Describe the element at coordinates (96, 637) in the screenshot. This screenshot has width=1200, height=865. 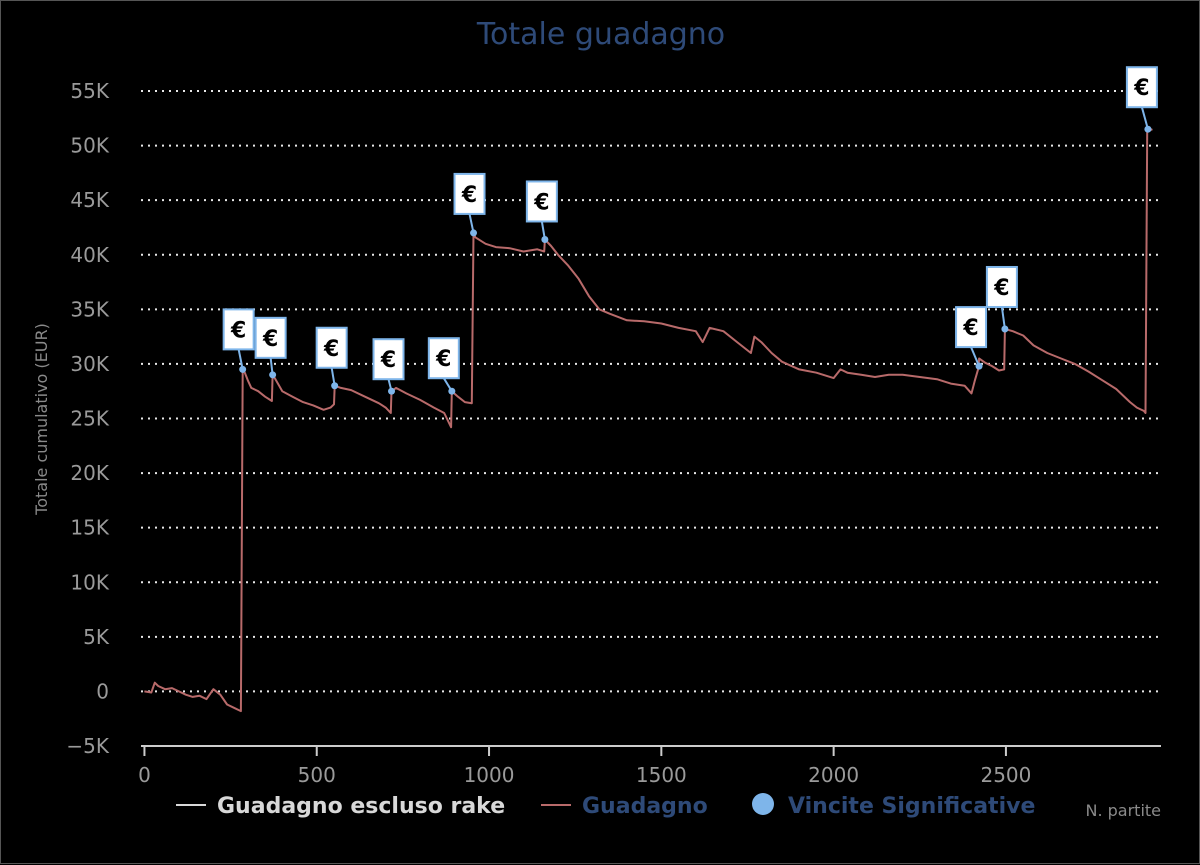
I see `y-tick-label: 5K` at that location.